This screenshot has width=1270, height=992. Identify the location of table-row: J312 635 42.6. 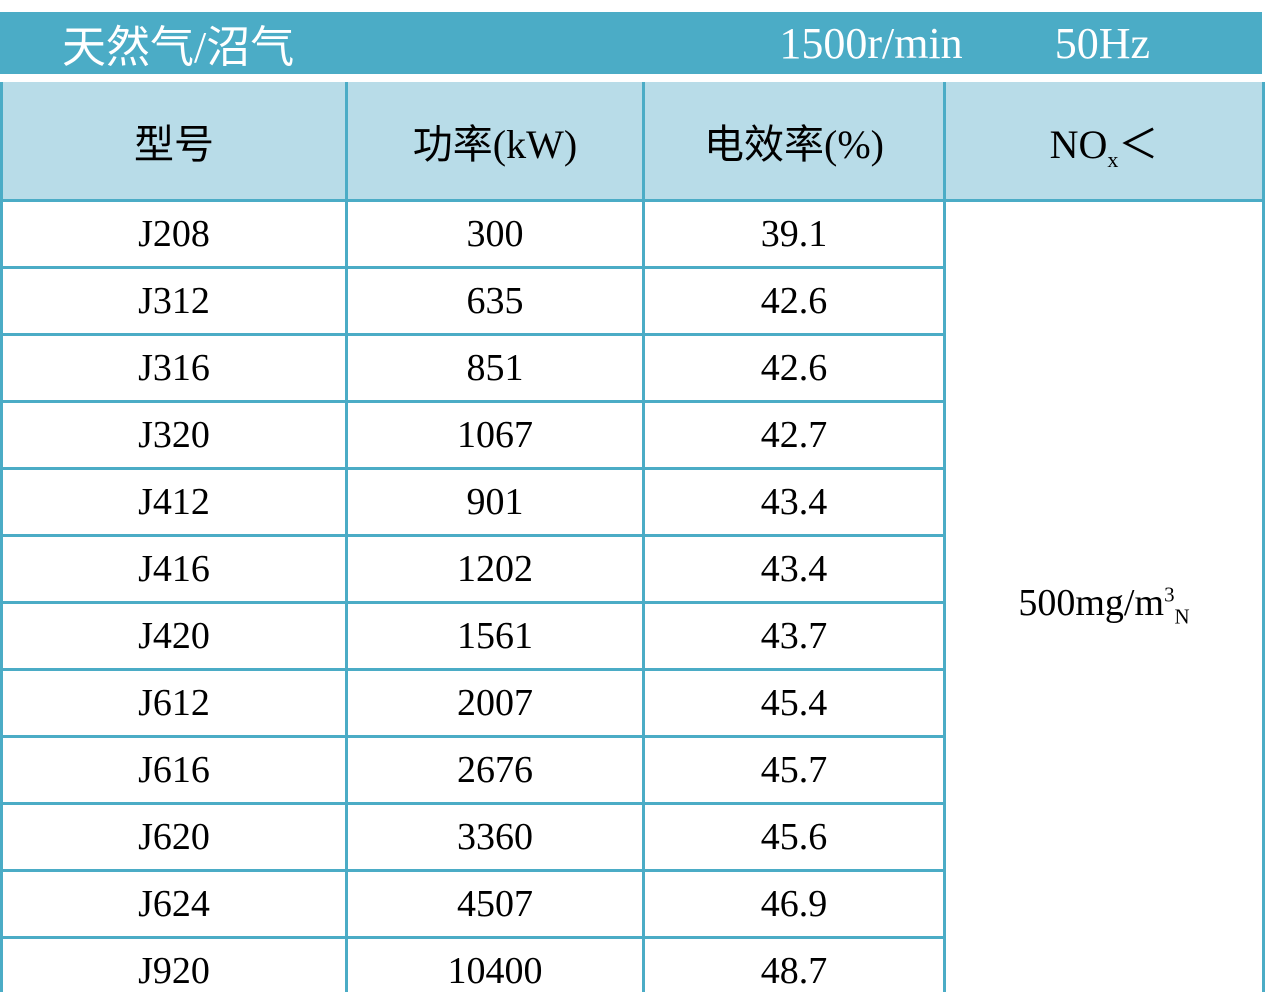
(632, 301).